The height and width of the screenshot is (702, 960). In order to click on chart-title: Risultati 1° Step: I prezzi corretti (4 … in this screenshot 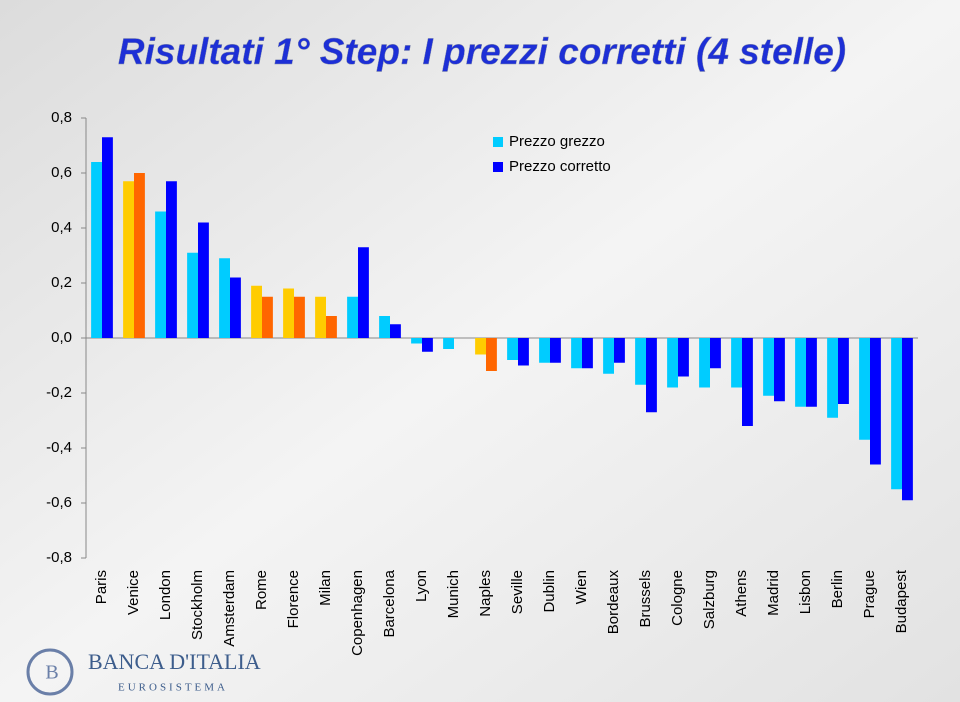, I will do `click(482, 51)`.